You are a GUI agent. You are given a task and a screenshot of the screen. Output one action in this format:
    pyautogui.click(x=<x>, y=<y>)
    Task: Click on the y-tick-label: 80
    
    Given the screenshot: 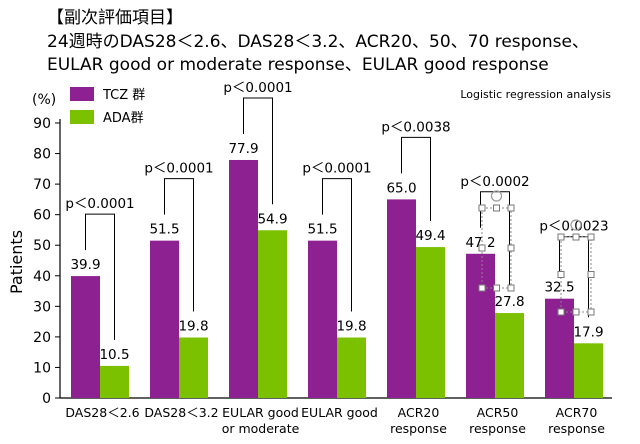 What is the action you would take?
    pyautogui.click(x=42, y=155)
    